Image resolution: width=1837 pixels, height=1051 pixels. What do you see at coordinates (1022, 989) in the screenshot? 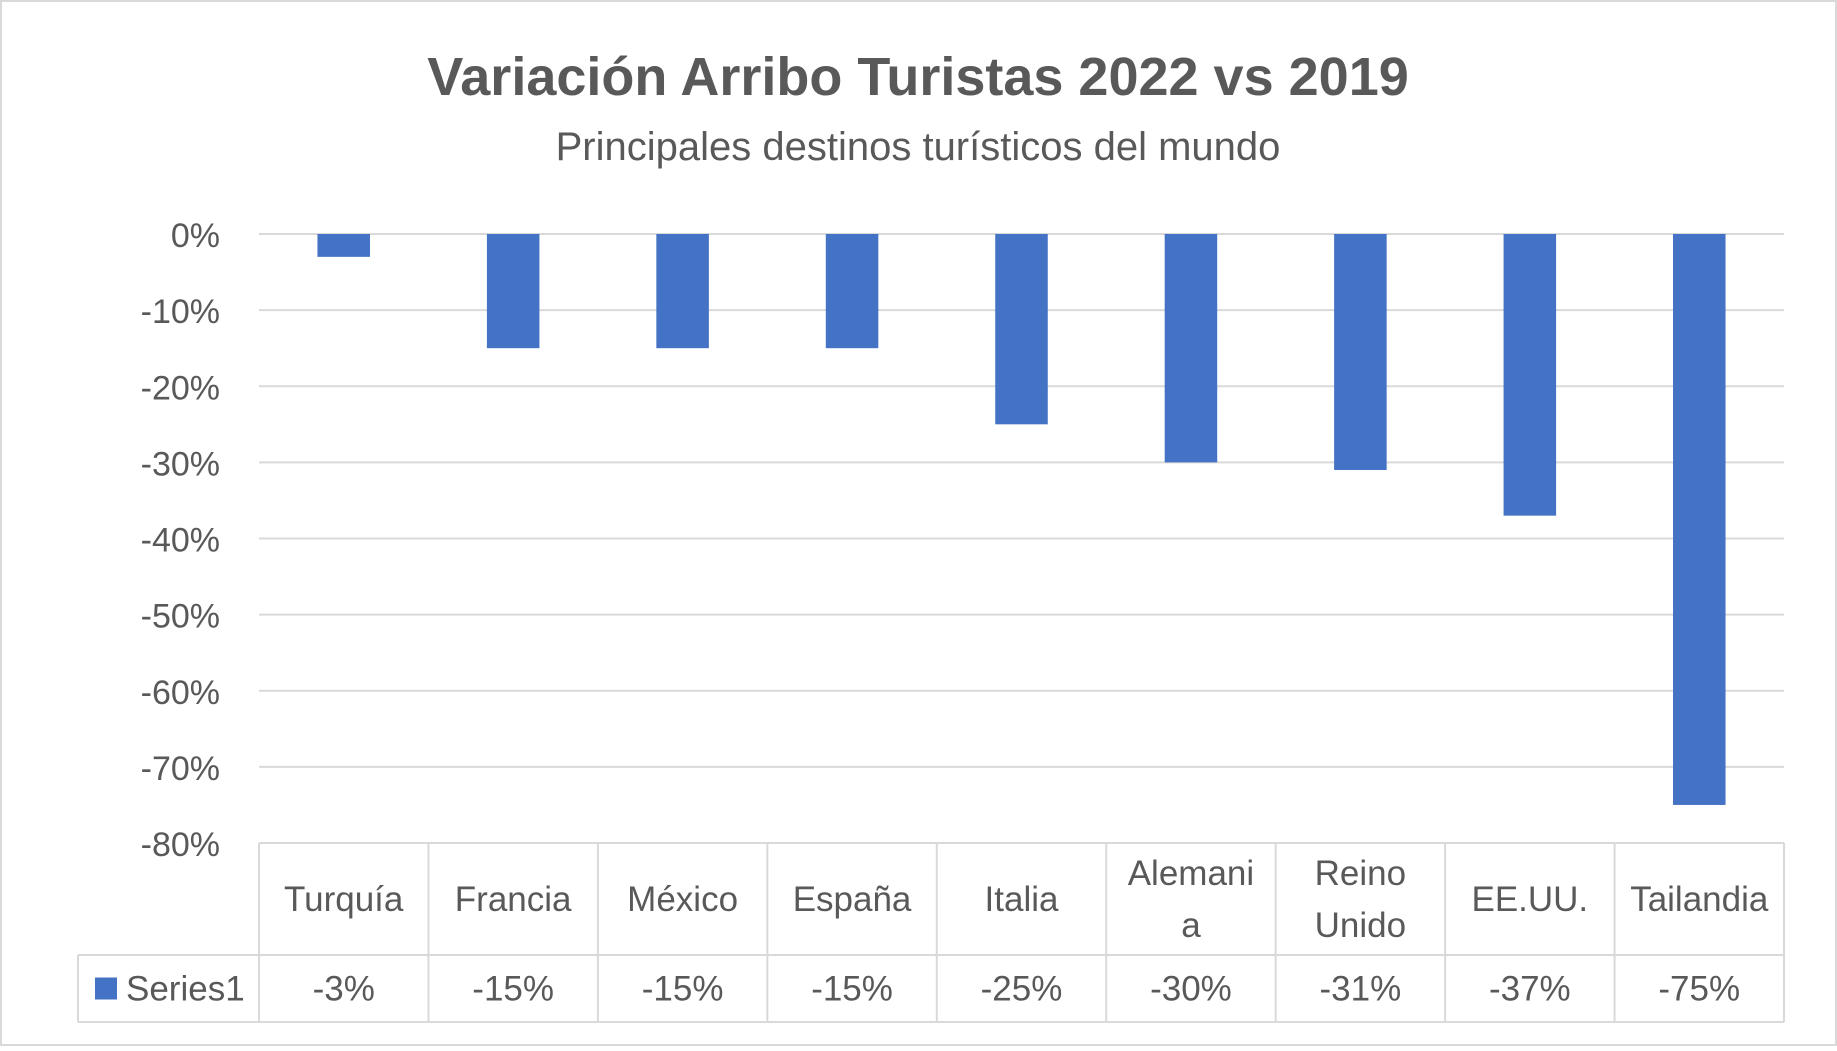
I see `data-label: -25%` at bounding box center [1022, 989].